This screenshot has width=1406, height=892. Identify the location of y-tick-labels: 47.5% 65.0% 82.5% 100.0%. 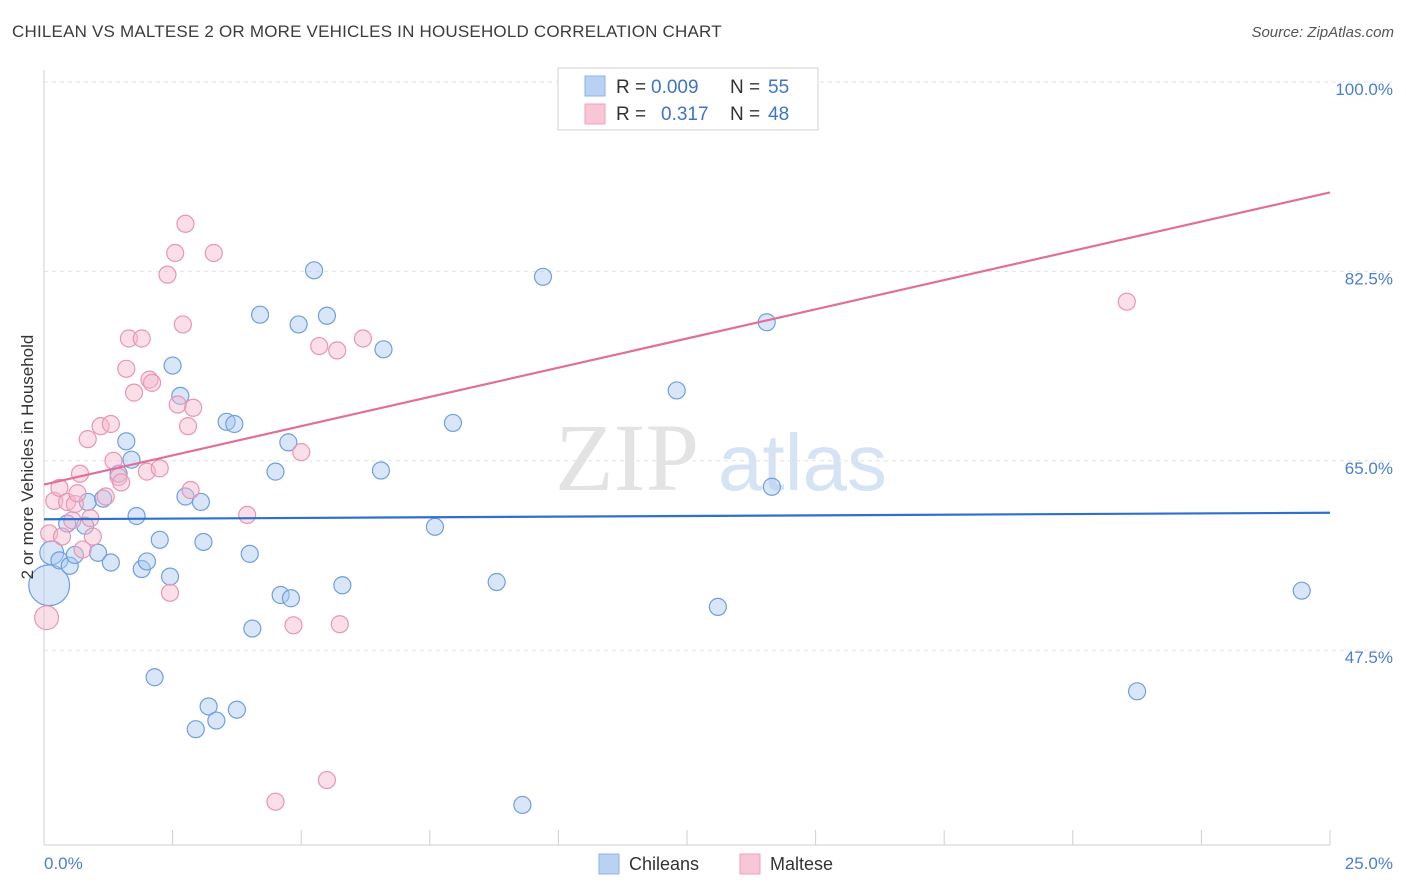
(1364, 373).